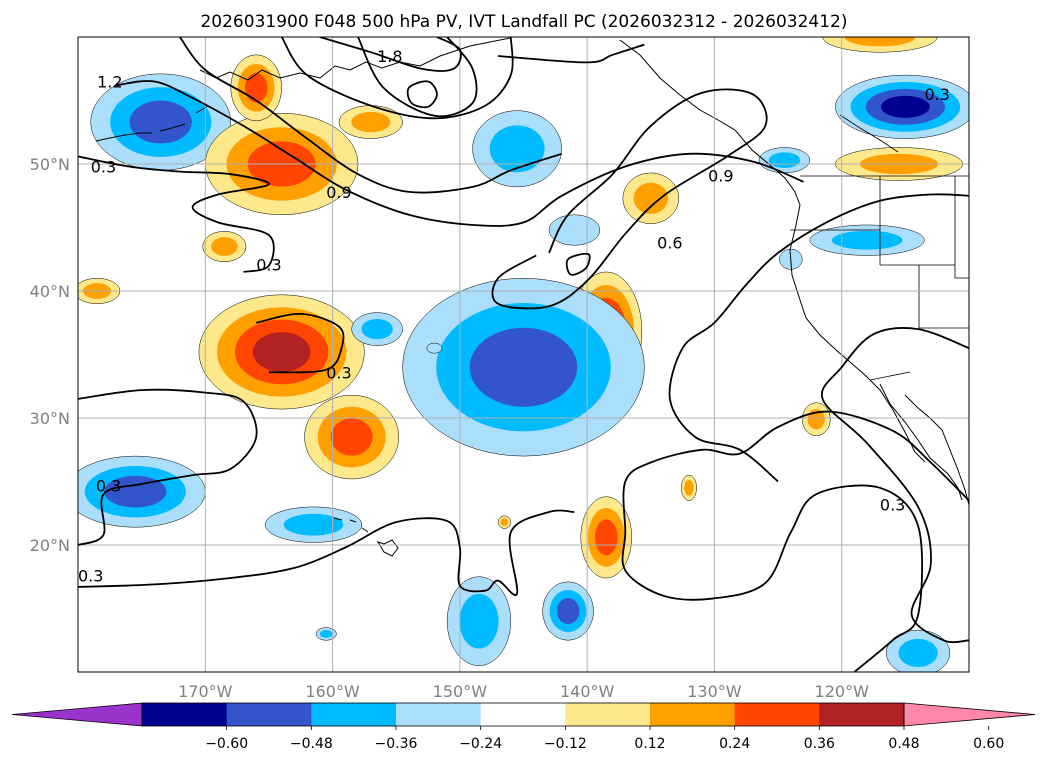  What do you see at coordinates (311, 744) in the screenshot?
I see `colorbar-tick-label: −0.48` at bounding box center [311, 744].